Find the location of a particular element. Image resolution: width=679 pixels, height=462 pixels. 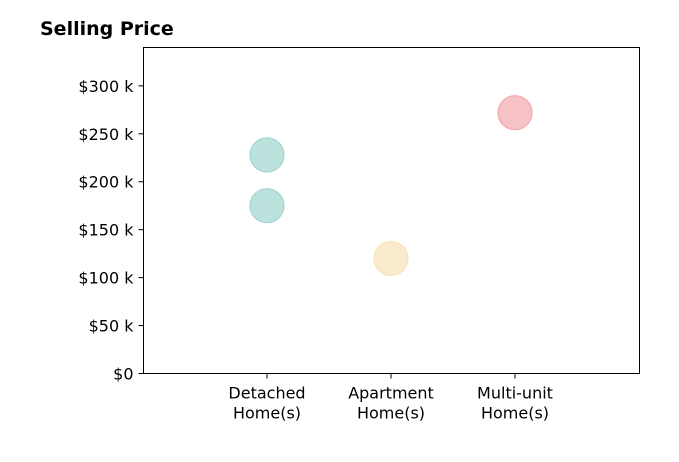

y-tick-label: $300 k is located at coordinates (106, 86).